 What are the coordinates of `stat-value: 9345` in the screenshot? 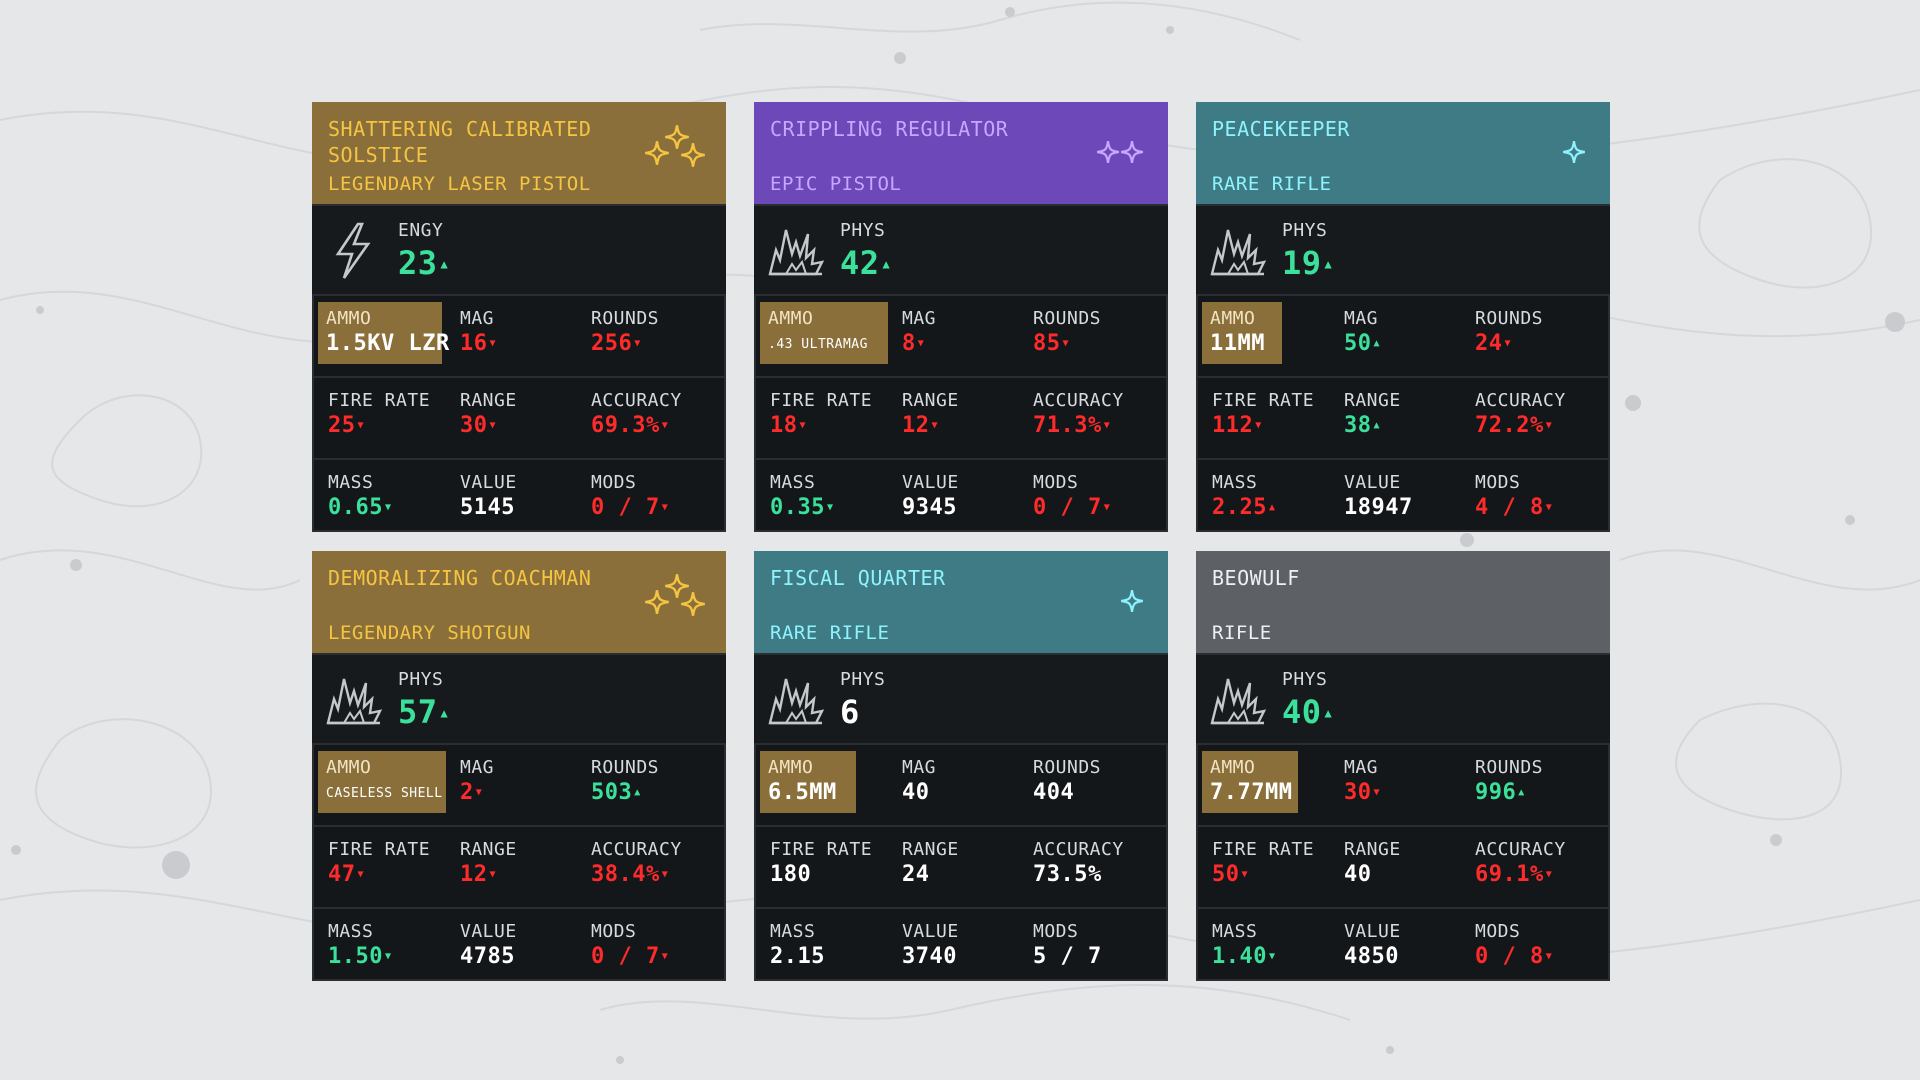 It's located at (959, 508).